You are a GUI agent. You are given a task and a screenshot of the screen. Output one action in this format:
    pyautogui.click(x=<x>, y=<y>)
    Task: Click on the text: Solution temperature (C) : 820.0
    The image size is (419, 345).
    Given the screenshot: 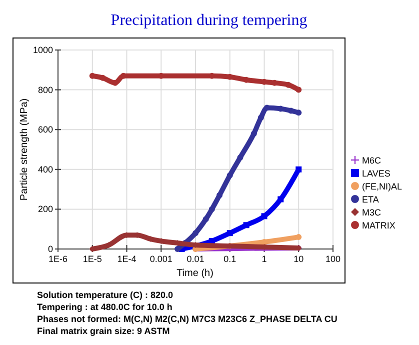 What is the action you would take?
    pyautogui.click(x=105, y=295)
    